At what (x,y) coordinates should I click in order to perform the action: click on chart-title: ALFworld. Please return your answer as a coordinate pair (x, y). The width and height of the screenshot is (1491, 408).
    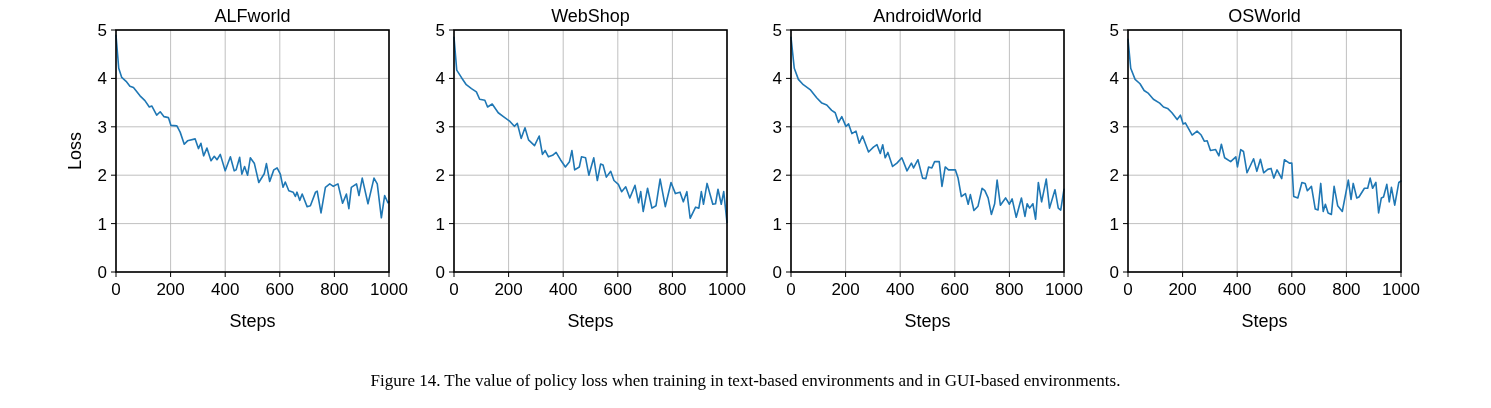
    Looking at the image, I should click on (252, 16).